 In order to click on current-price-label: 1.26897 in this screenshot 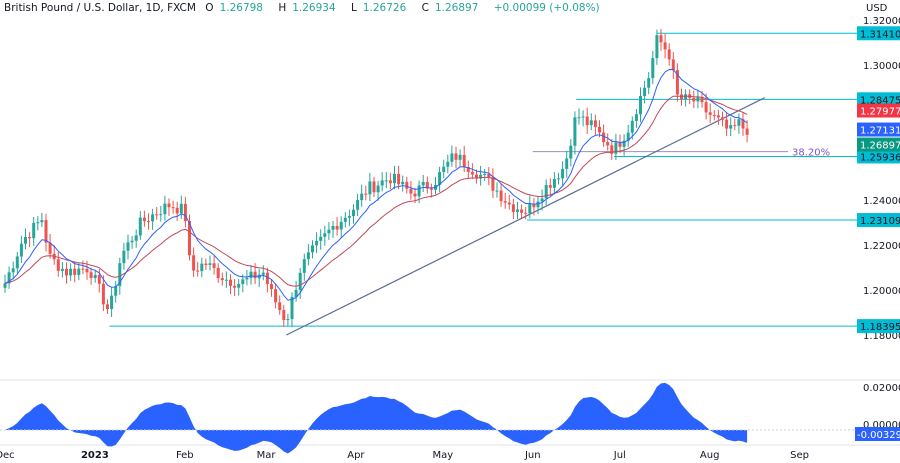, I will do `click(880, 146)`.